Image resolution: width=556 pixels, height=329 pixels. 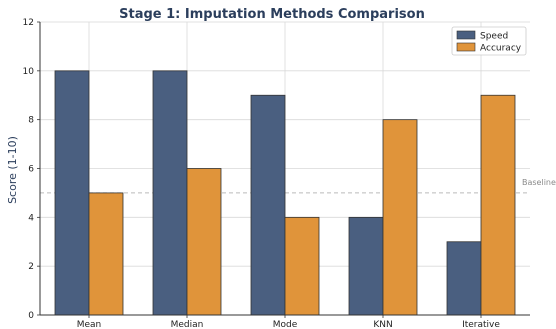 I want to click on y-tick-label: 4, so click(x=31, y=218).